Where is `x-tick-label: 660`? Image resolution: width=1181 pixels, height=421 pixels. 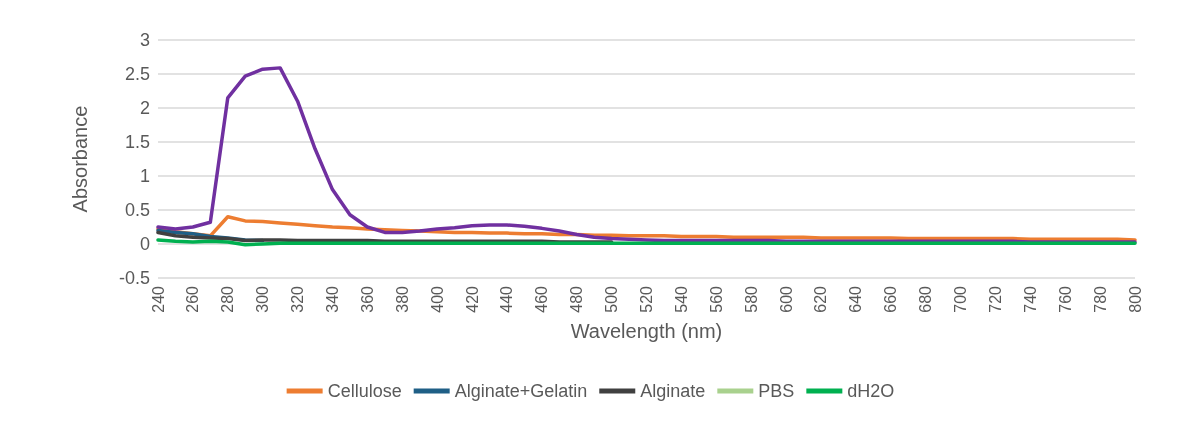
x-tick-label: 660 is located at coordinates (891, 299).